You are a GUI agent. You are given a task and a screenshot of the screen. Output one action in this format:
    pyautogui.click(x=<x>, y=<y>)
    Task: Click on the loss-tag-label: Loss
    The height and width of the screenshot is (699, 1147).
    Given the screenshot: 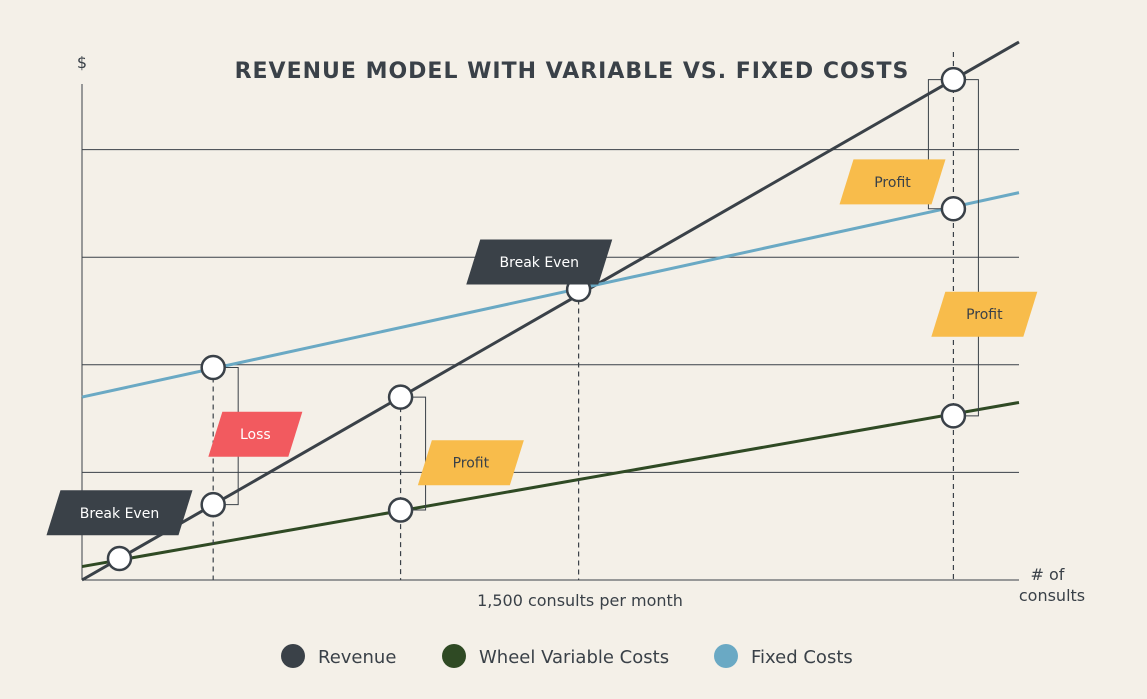 What is the action you would take?
    pyautogui.click(x=255, y=435)
    